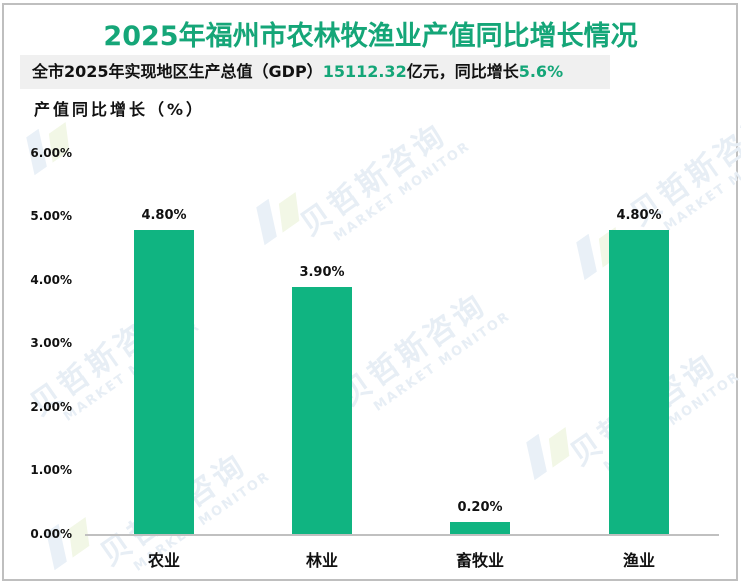 This screenshot has width=741, height=586. I want to click on x-category: 林业, so click(321, 560).